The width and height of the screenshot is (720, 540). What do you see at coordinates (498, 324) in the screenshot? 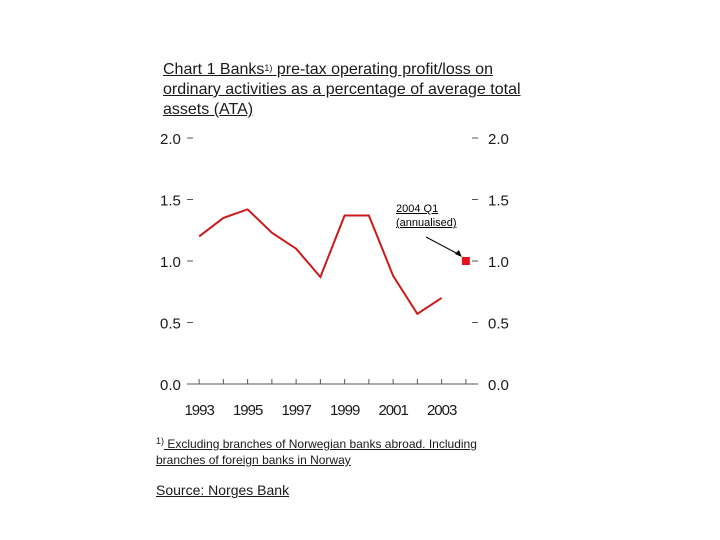
I see `y-tick-label-right: 0.5` at bounding box center [498, 324].